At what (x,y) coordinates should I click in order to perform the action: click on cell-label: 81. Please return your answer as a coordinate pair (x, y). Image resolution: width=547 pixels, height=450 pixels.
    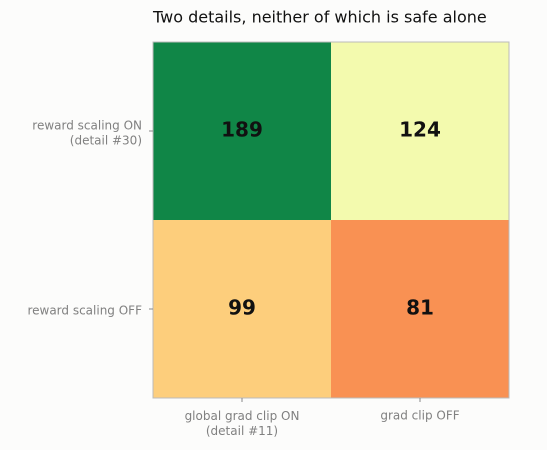
    Looking at the image, I should click on (420, 308).